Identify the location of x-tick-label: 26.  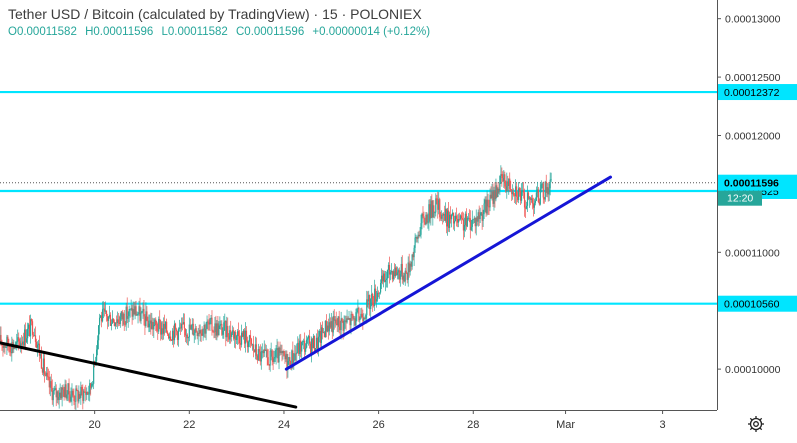
(378, 425).